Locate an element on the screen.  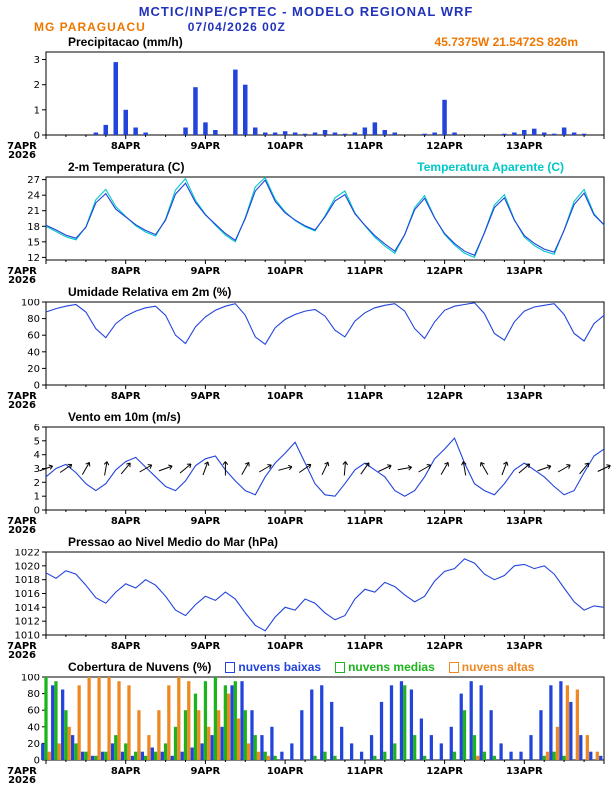
legend-nuvens-baixas: nuvens baixas is located at coordinates (273, 667).